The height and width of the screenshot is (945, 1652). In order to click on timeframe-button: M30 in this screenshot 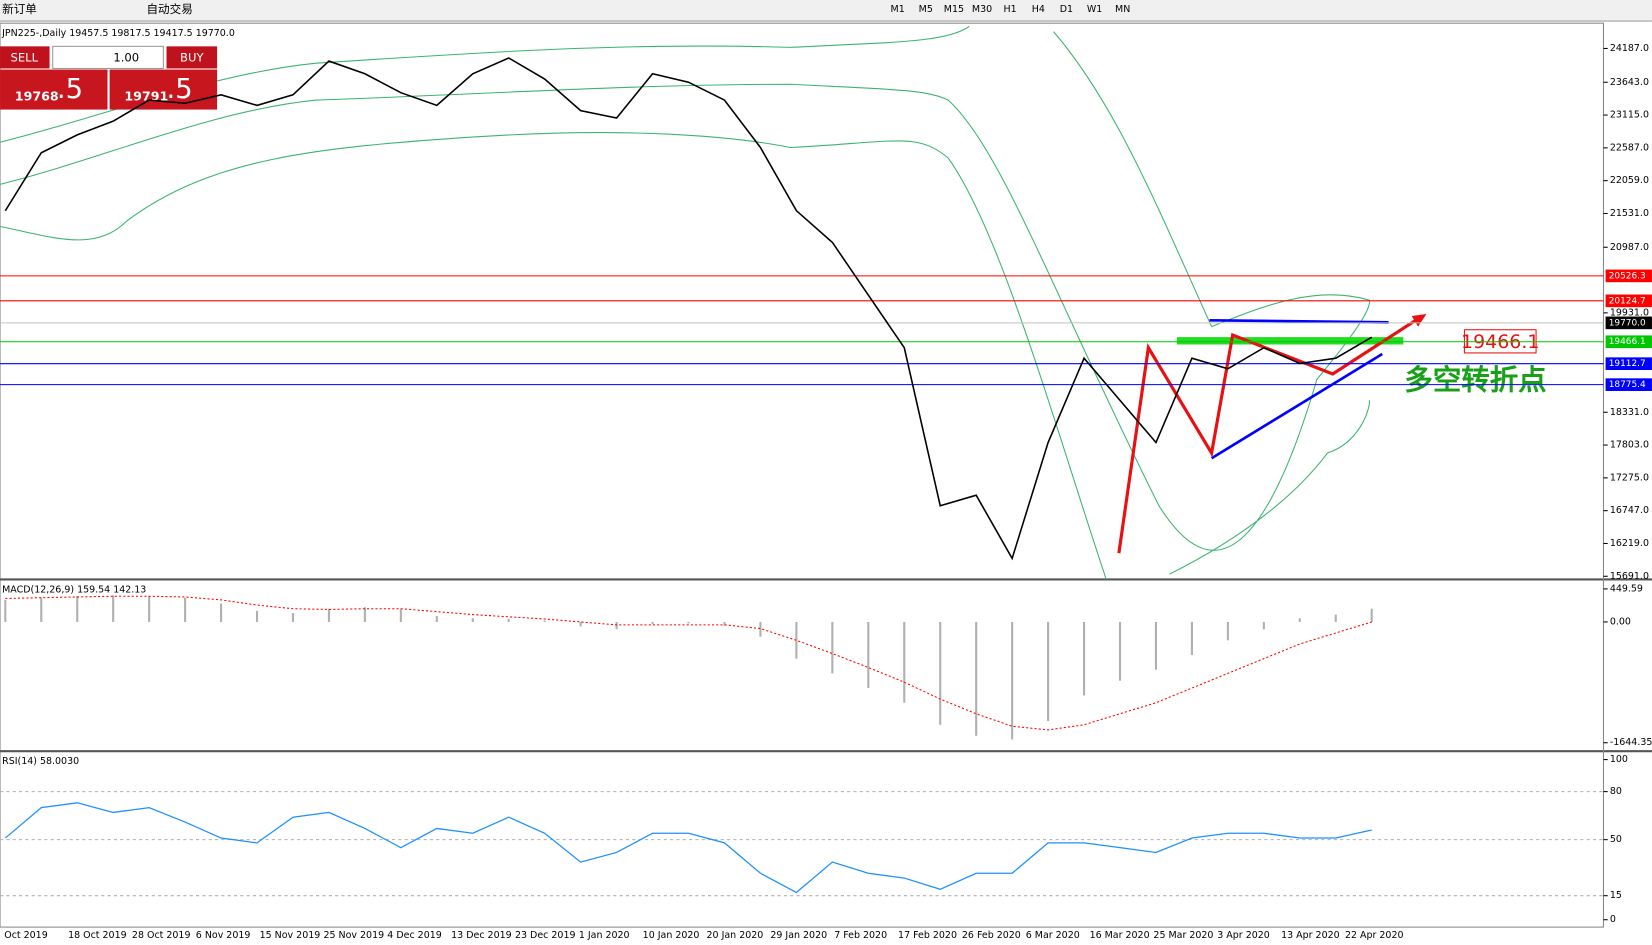, I will do `click(982, 9)`.